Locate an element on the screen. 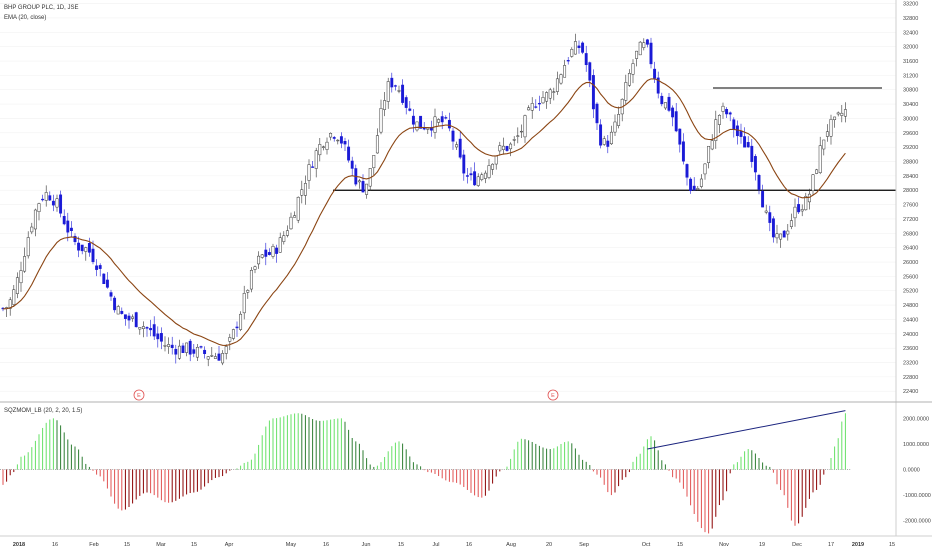  earnings-marker-2: E is located at coordinates (553, 395).